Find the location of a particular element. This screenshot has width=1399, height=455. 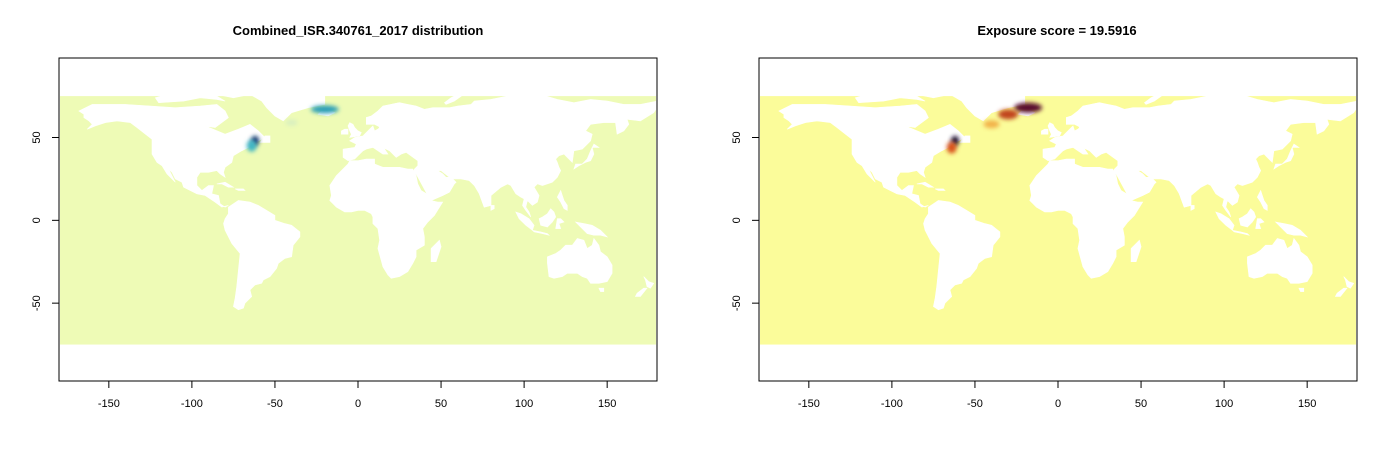

panel-2-hotspots is located at coordinates (994, 128).